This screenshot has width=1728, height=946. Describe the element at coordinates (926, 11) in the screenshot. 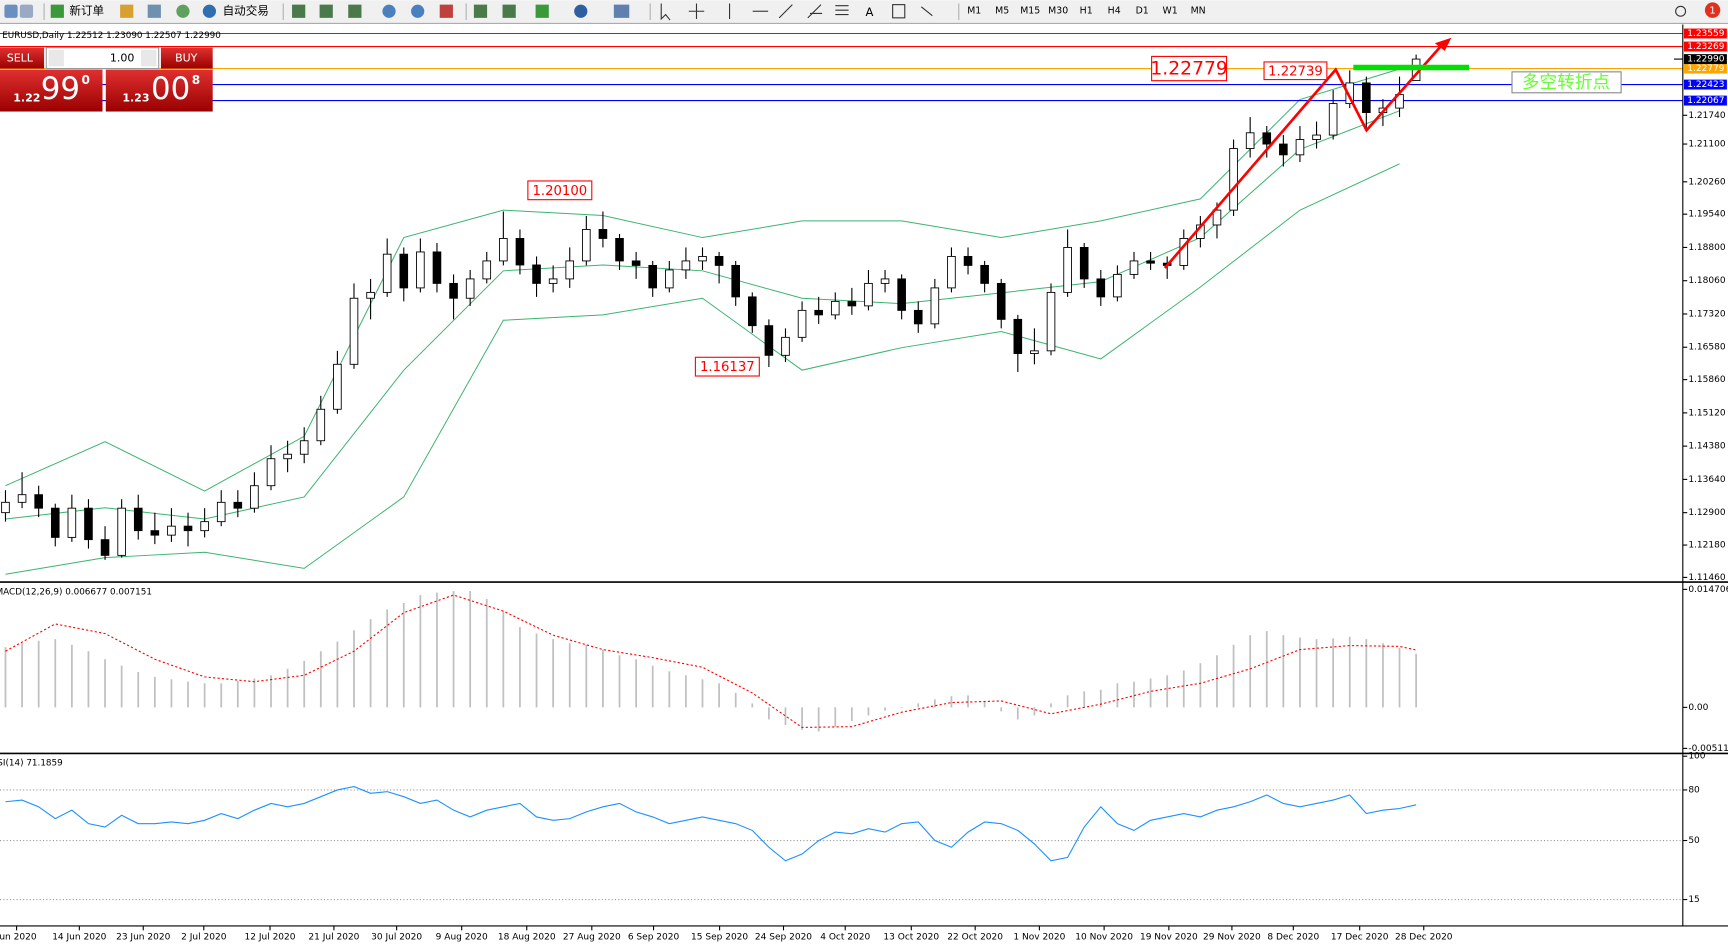

I see `icon-arrows` at that location.